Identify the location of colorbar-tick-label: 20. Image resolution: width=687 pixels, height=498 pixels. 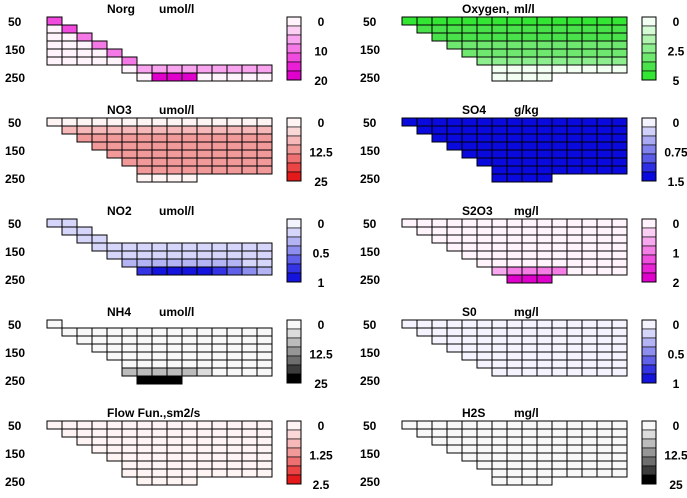
(321, 81).